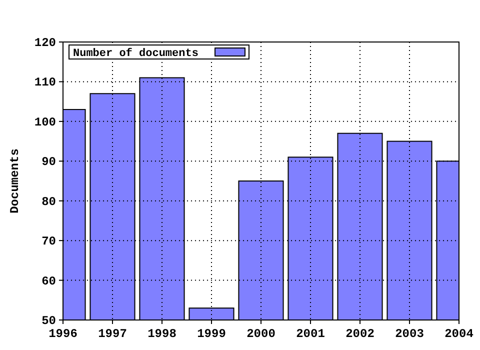  Describe the element at coordinates (49, 281) in the screenshot. I see `y-tick-label: 60` at that location.